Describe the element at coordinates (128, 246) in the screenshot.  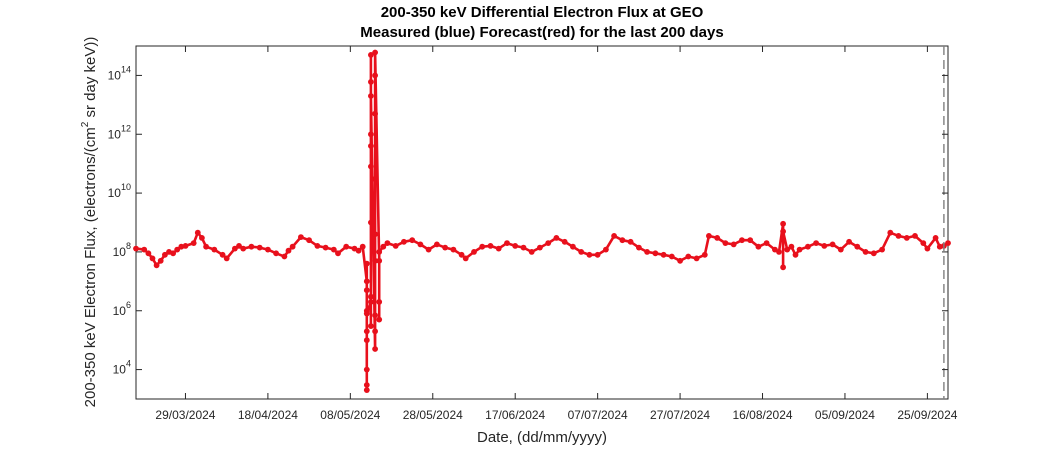
I see `y-tick-exponent: 8` at that location.